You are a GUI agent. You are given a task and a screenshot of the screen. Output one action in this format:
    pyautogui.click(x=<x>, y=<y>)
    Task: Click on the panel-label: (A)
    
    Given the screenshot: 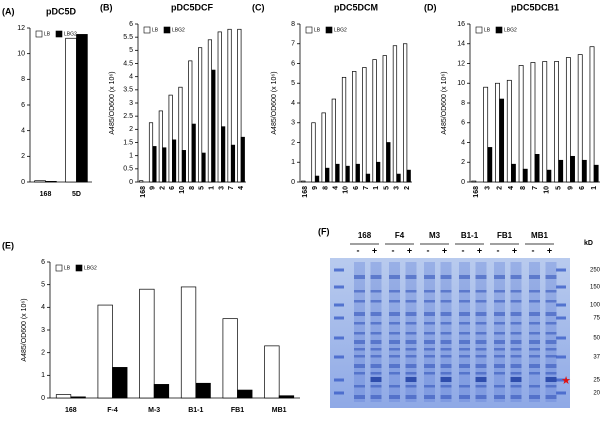 What is the action you would take?
    pyautogui.click(x=8, y=11)
    